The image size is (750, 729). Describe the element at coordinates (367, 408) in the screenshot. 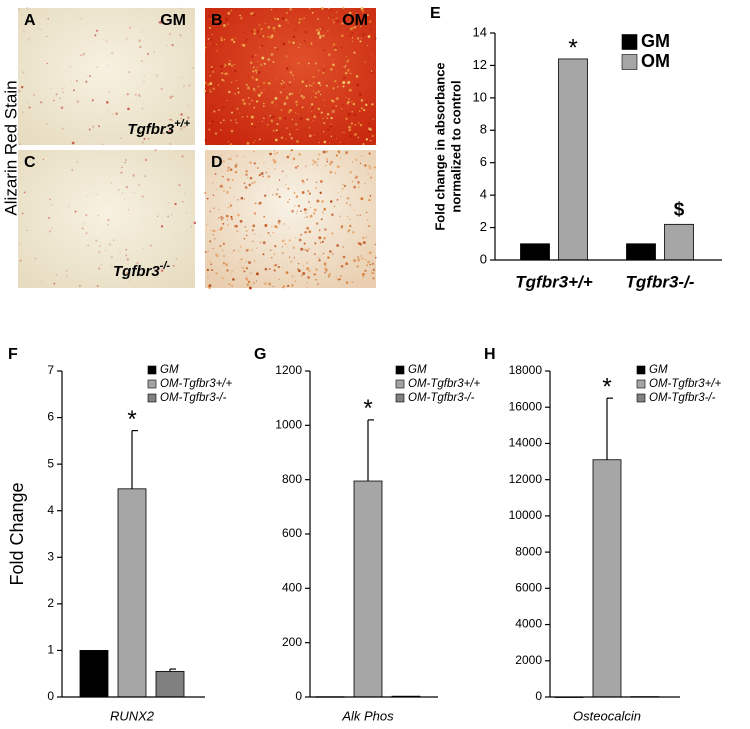

I see `significance-marker: *` at that location.